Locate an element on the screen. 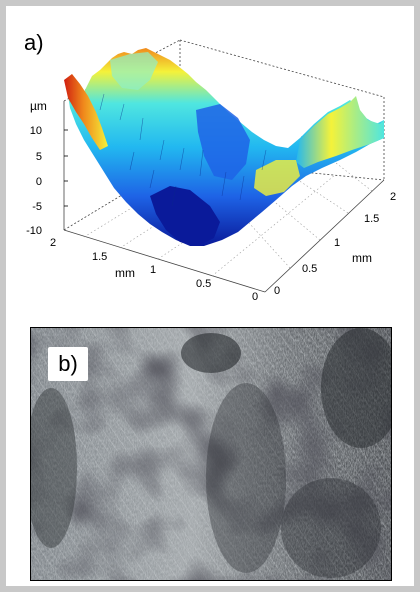 This screenshot has height=592, width=420. right-mm-axis-label: mm is located at coordinates (362, 258).